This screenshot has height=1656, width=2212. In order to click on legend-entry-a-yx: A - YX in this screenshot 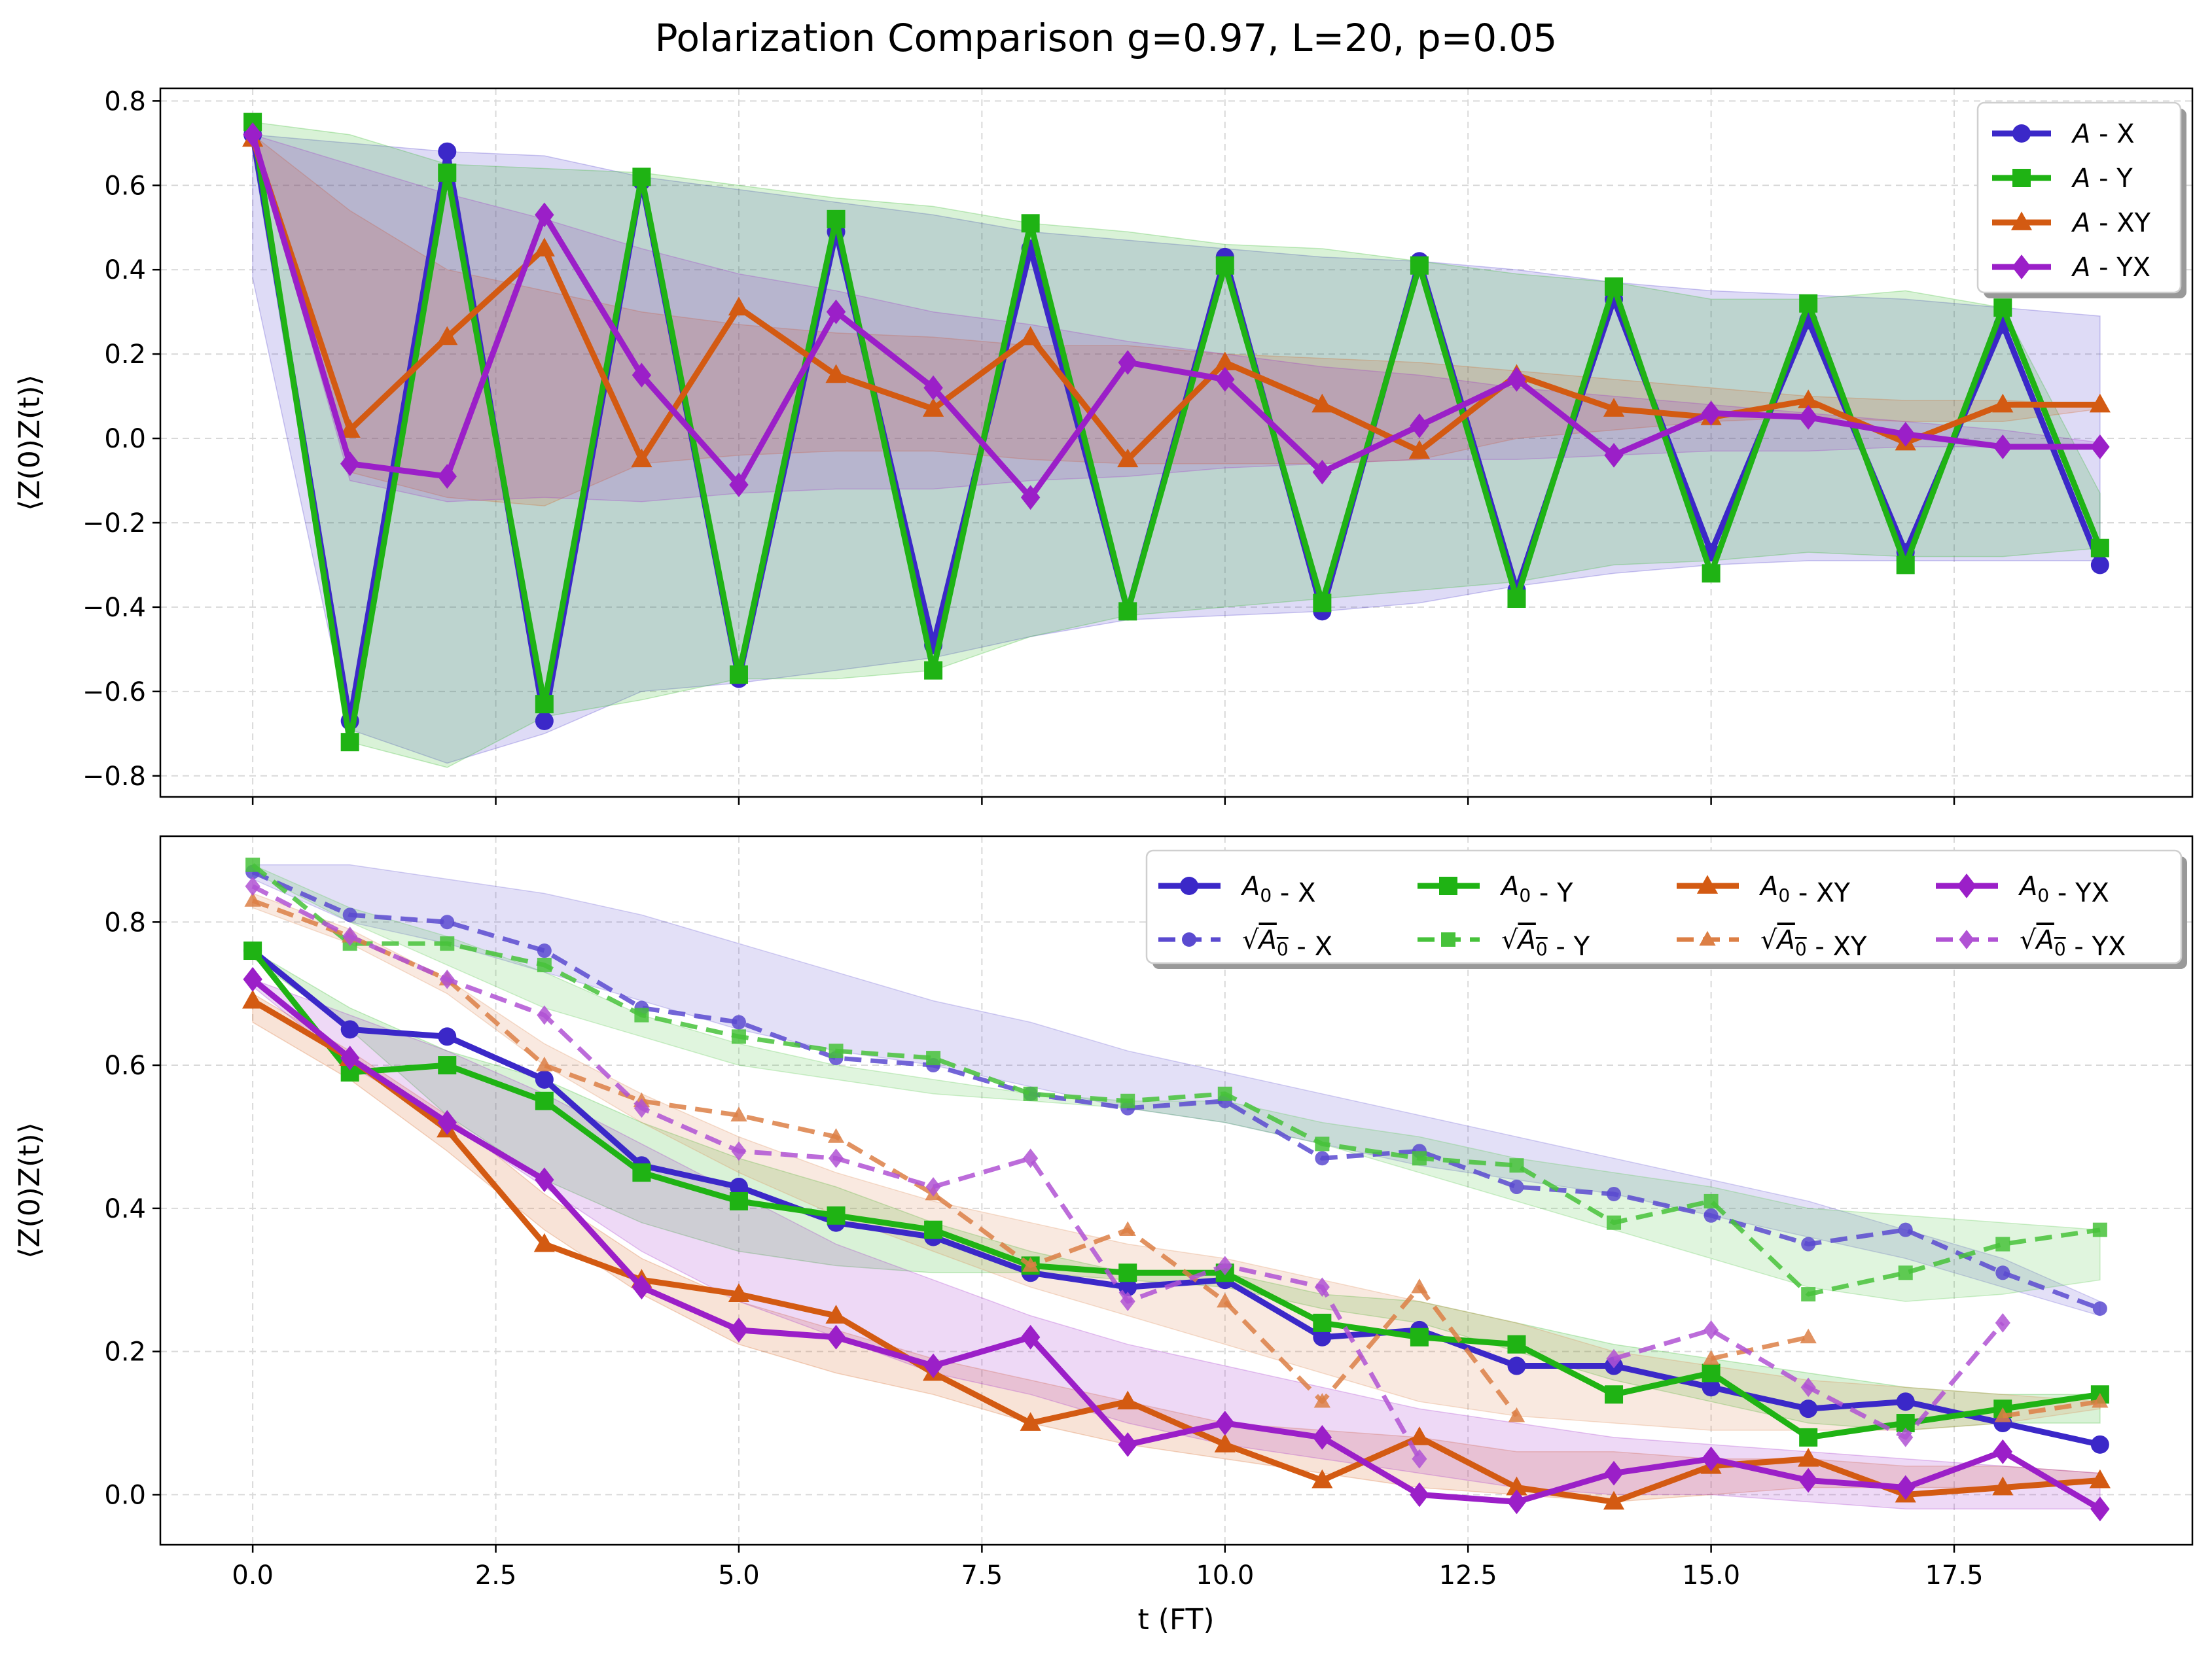, I will do `click(2071, 268)`.